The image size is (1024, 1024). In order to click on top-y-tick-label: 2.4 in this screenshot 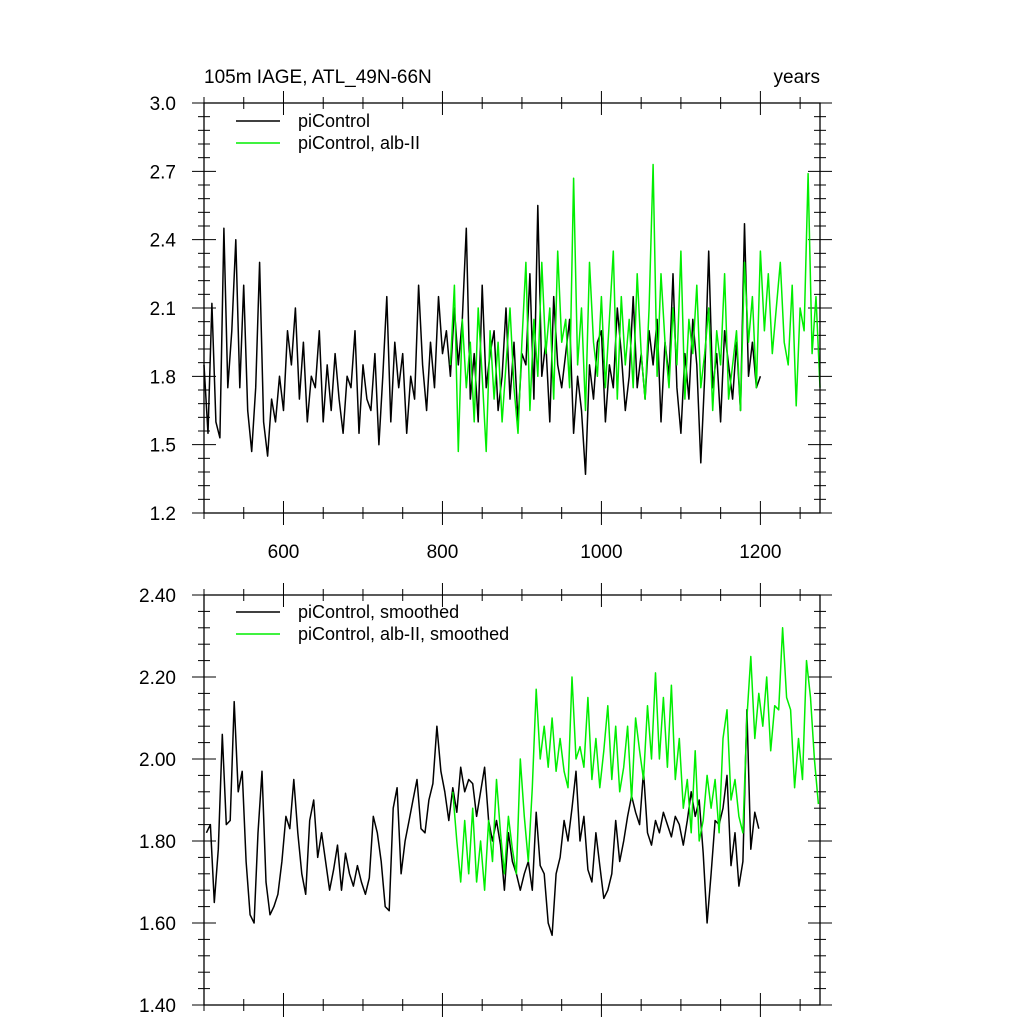, I will do `click(163, 241)`.